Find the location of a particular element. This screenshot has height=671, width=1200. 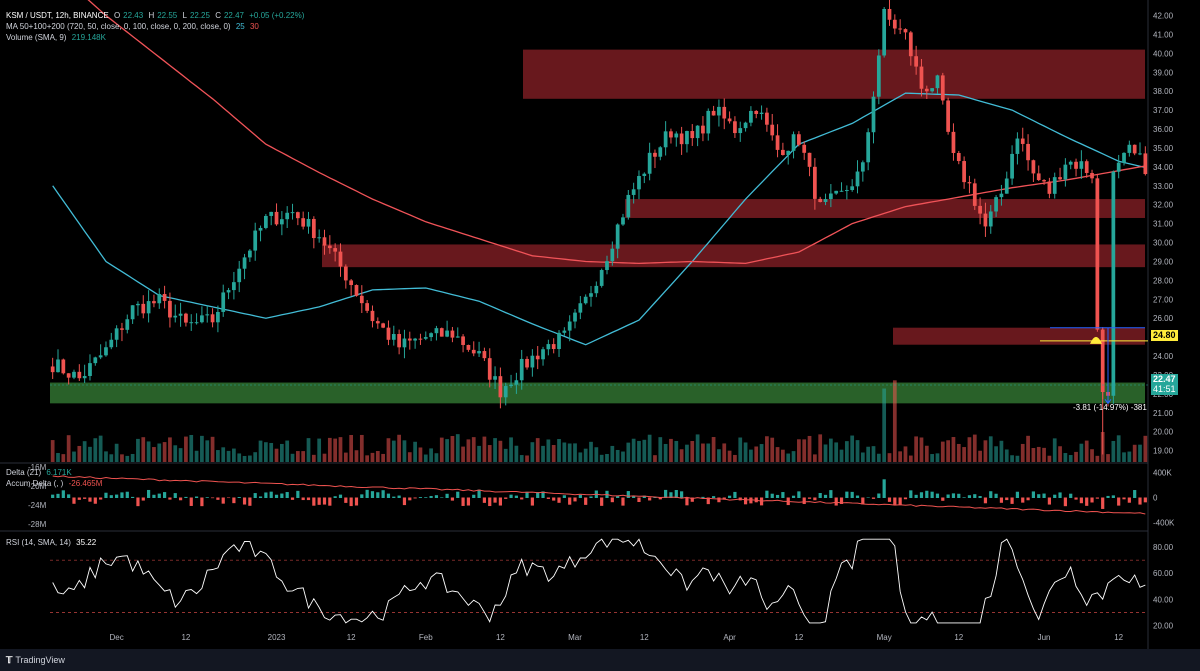

accum-delta-legend: Accum Delta (, ) -26.465M is located at coordinates (55, 484).